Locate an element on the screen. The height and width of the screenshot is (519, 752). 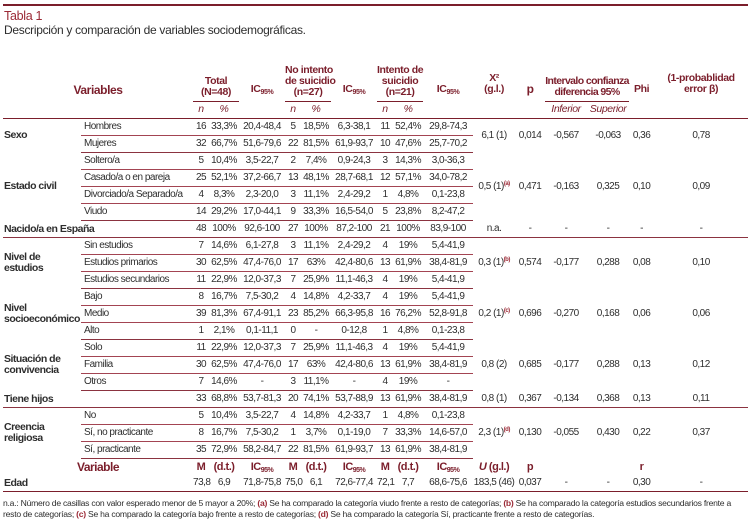
table-row: Otros 7 14,6% -3 11,1% -4 19% - is located at coordinates (375, 382).